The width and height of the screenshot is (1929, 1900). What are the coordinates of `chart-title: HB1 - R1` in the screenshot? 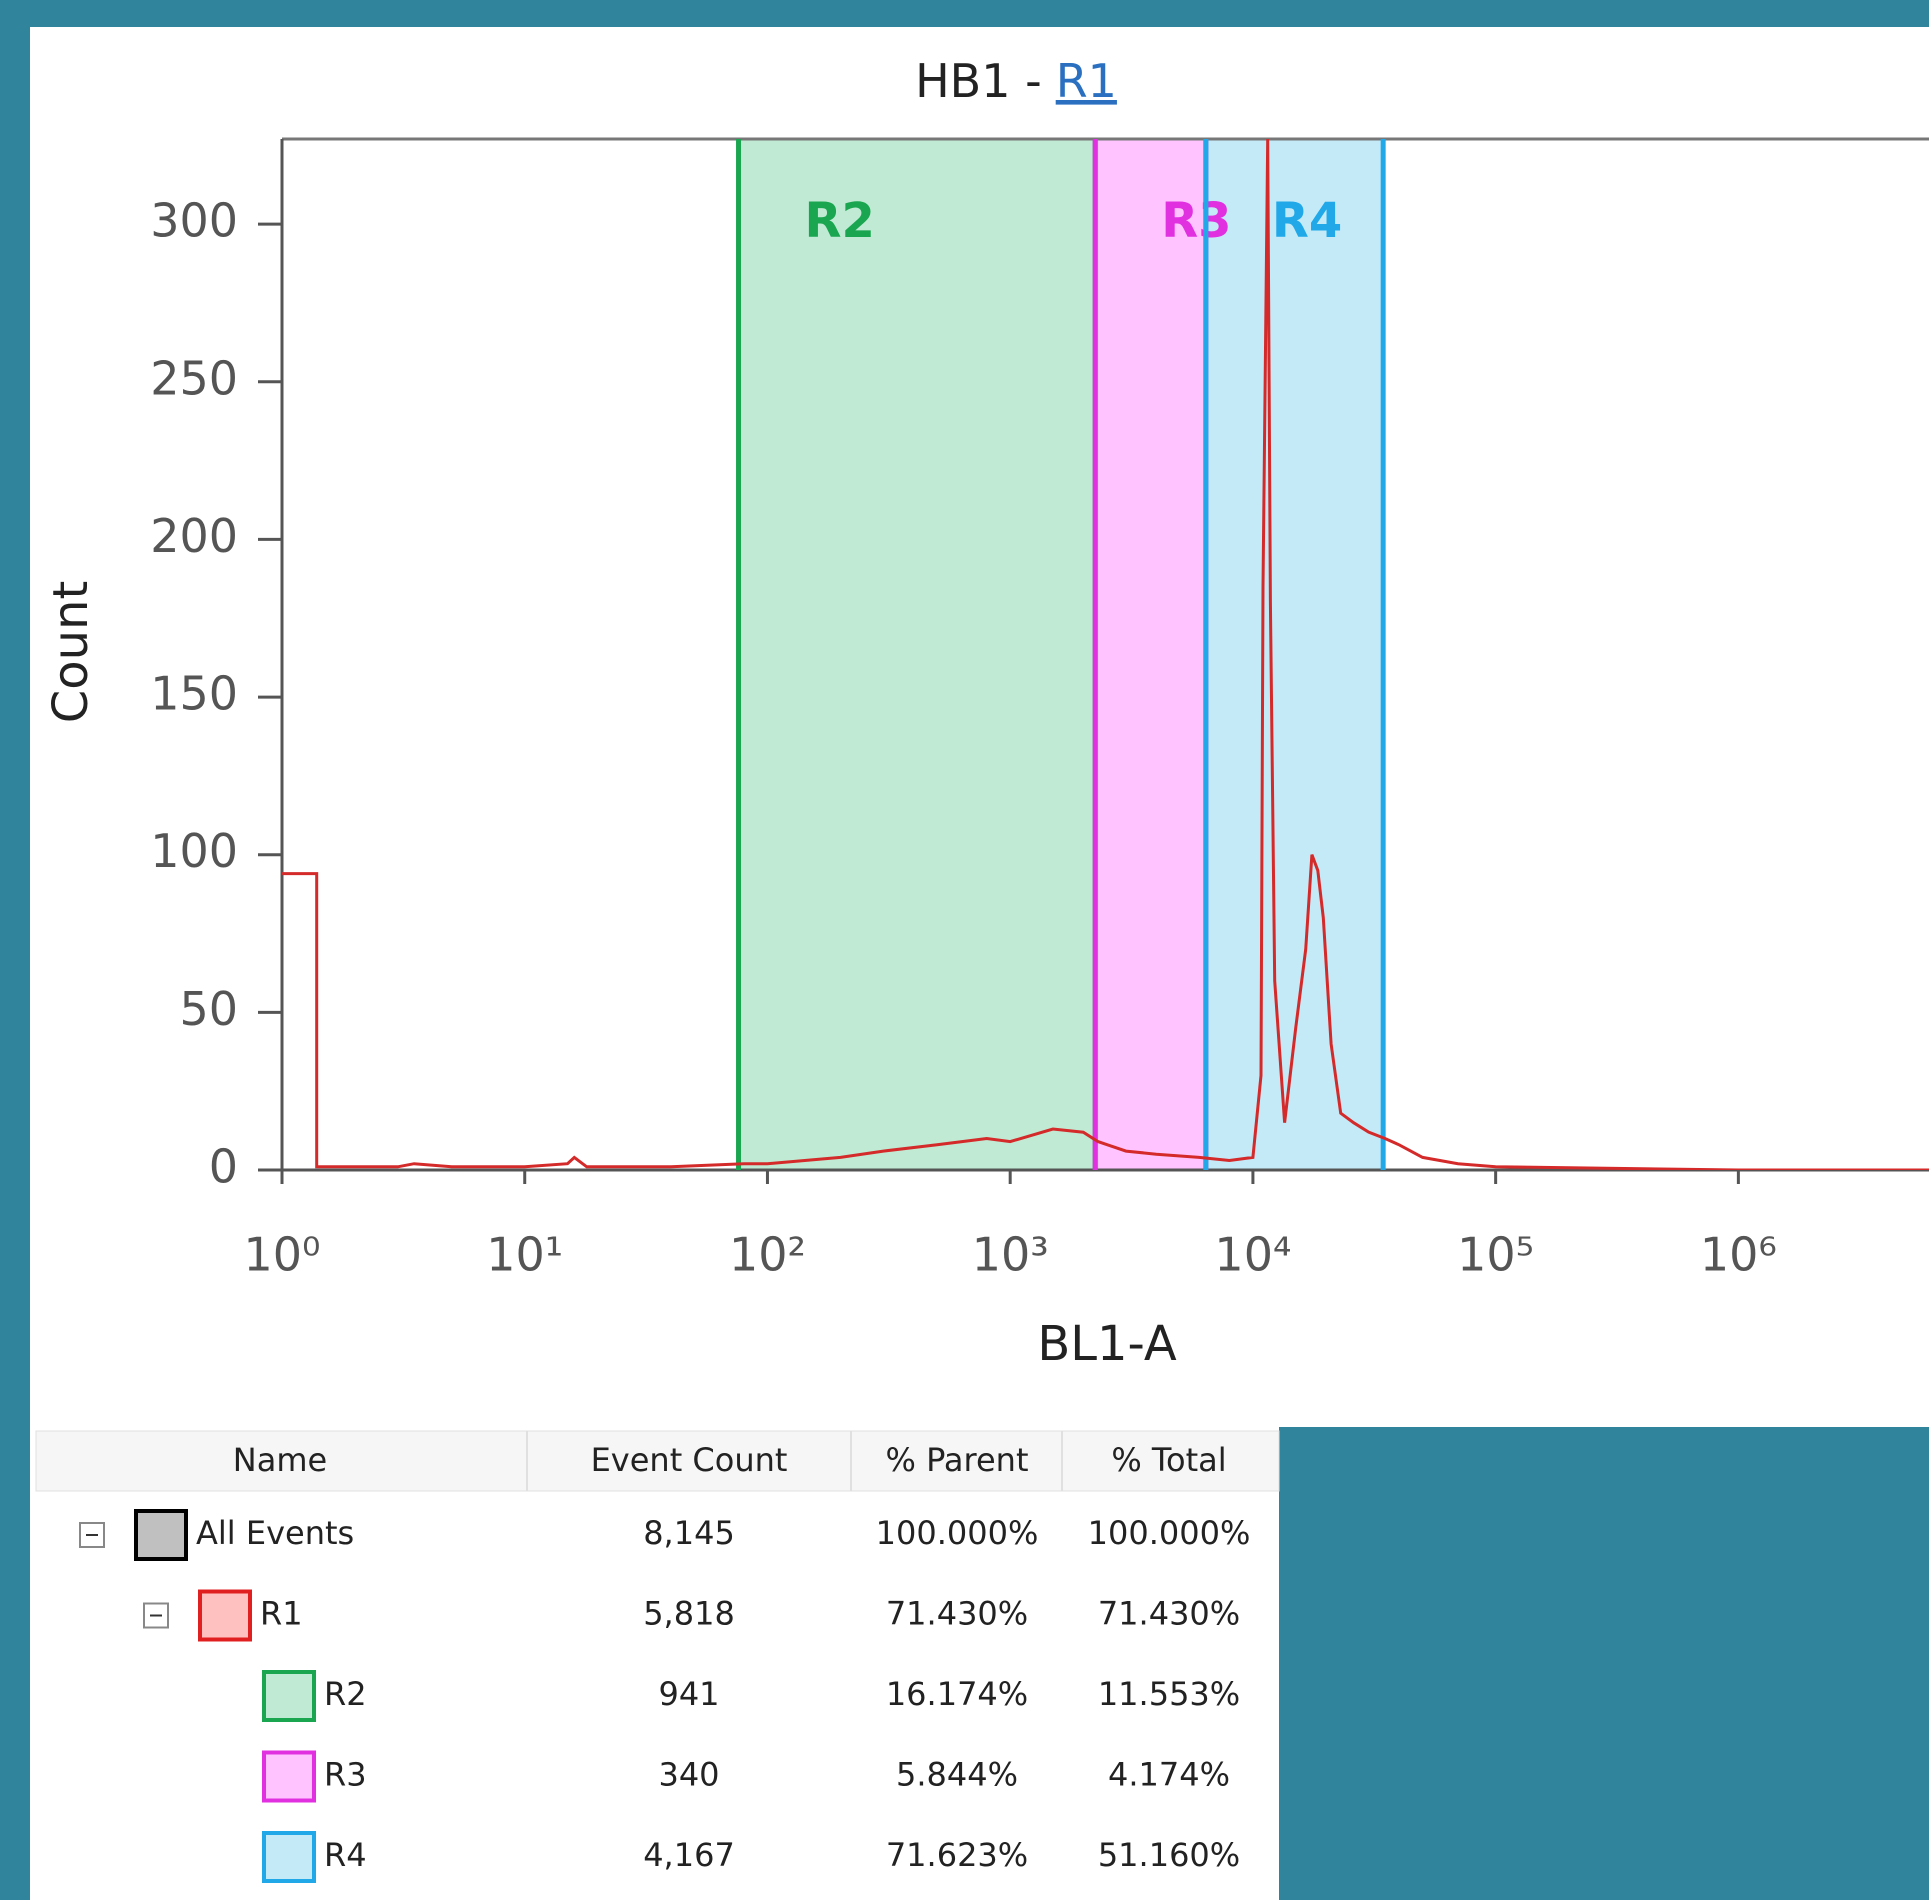 It's located at (1016, 81).